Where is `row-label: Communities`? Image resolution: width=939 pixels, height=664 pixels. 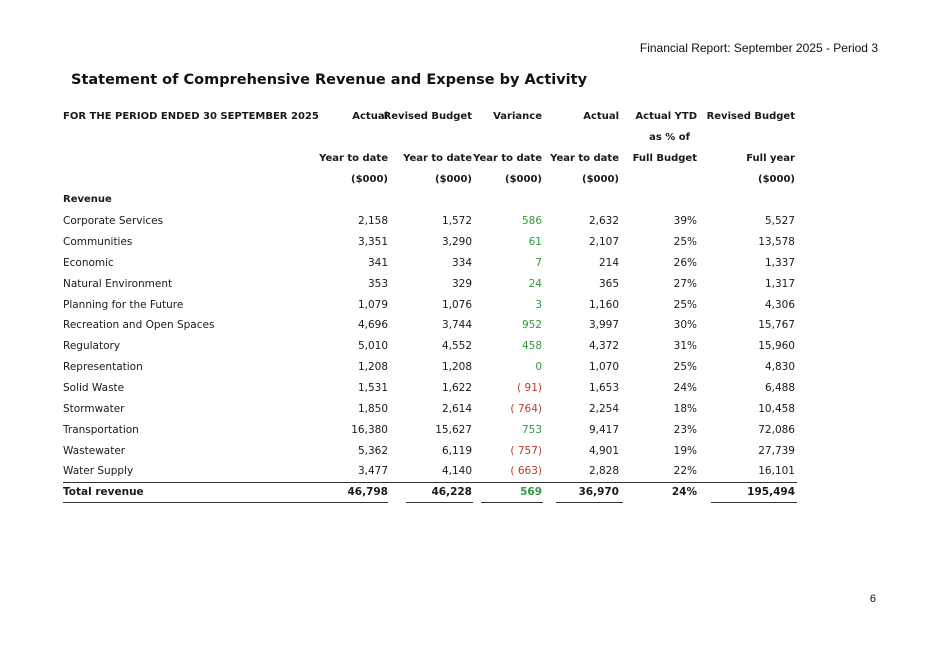
row-label: Communities is located at coordinates (98, 242).